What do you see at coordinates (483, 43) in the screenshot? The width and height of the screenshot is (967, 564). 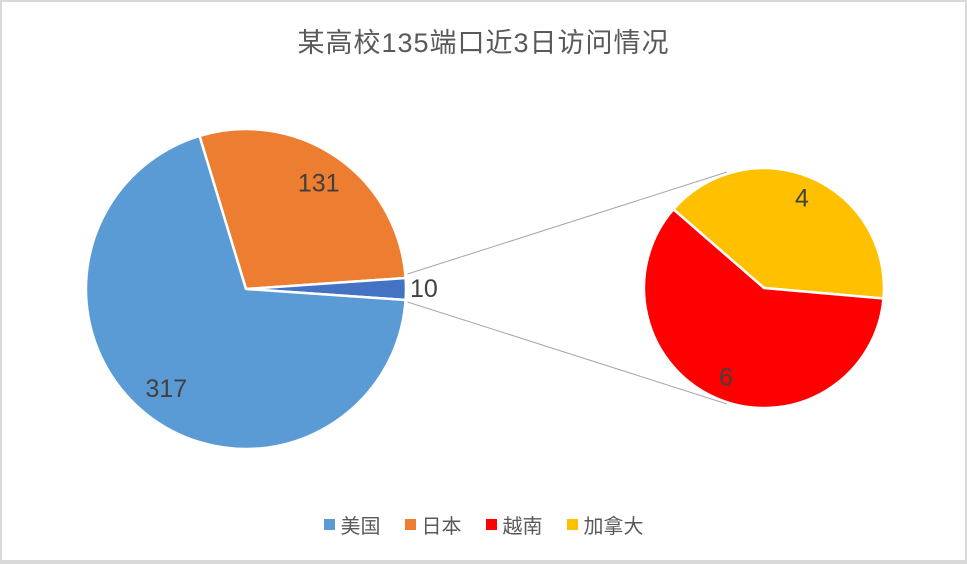 I see `chart-title: 某高校135端口近3日访问情况` at bounding box center [483, 43].